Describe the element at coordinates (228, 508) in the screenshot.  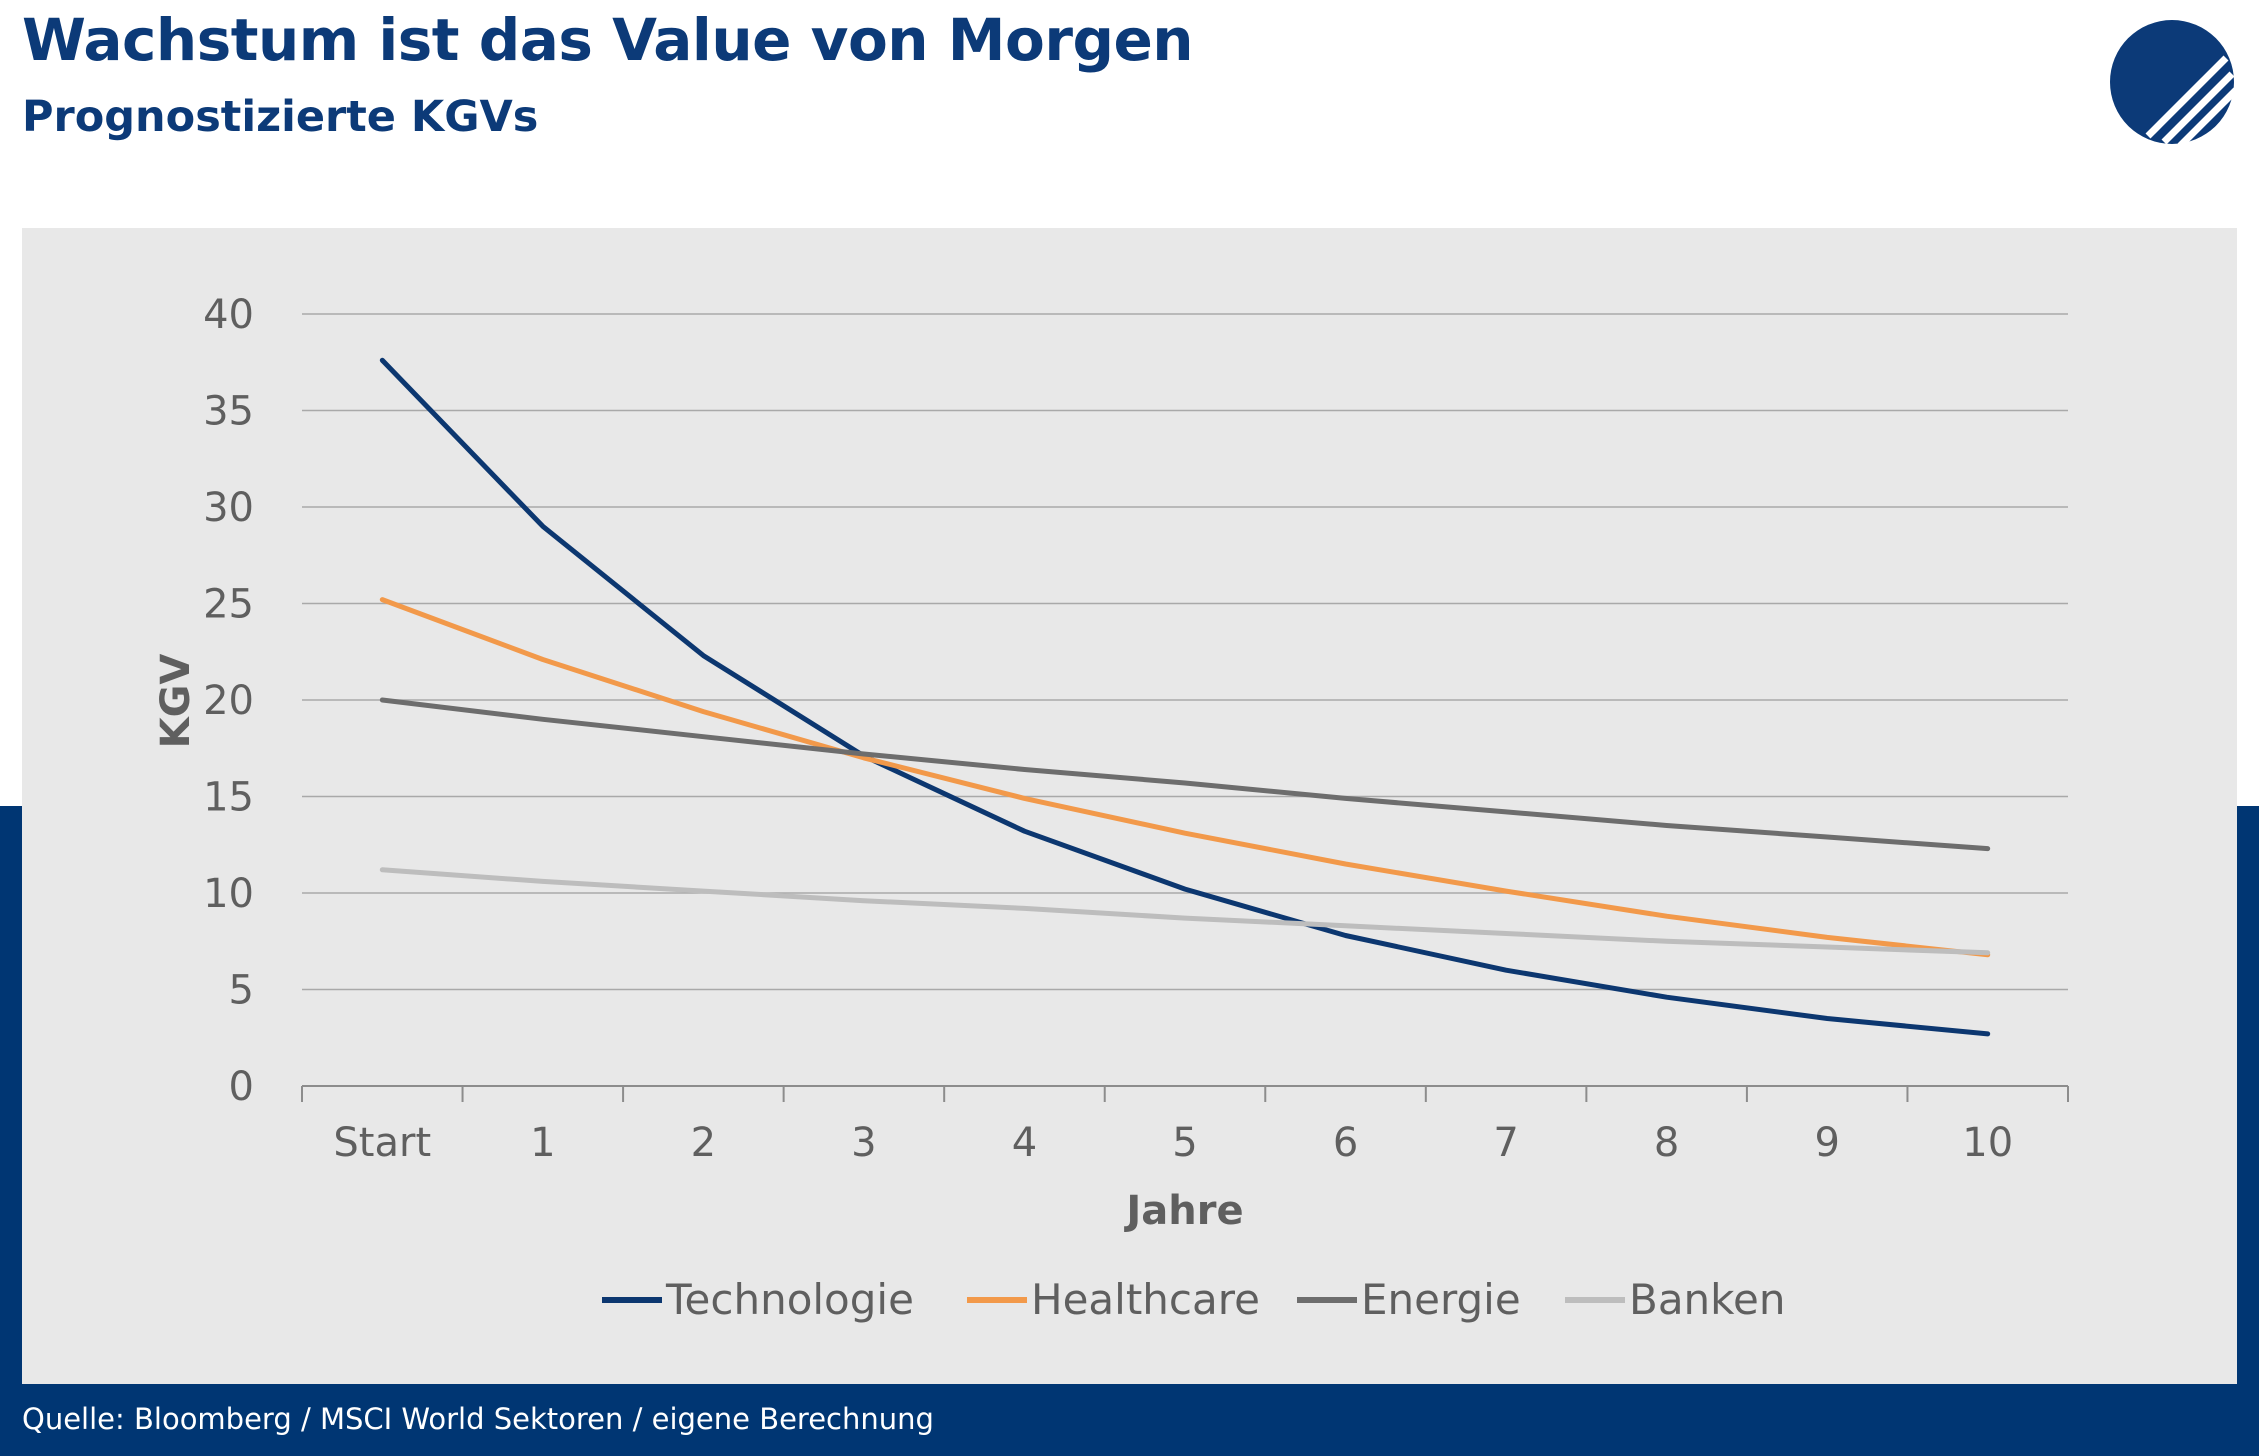
I see `y-tick-label: 30` at that location.